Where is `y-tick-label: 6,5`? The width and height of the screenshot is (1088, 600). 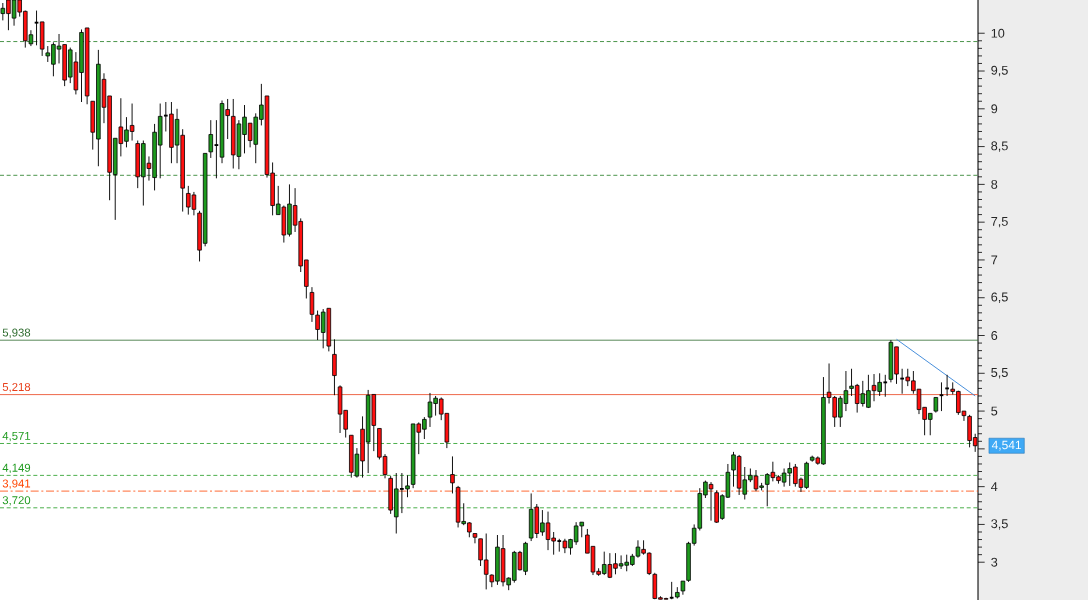
y-tick-label: 6,5 is located at coordinates (999, 297).